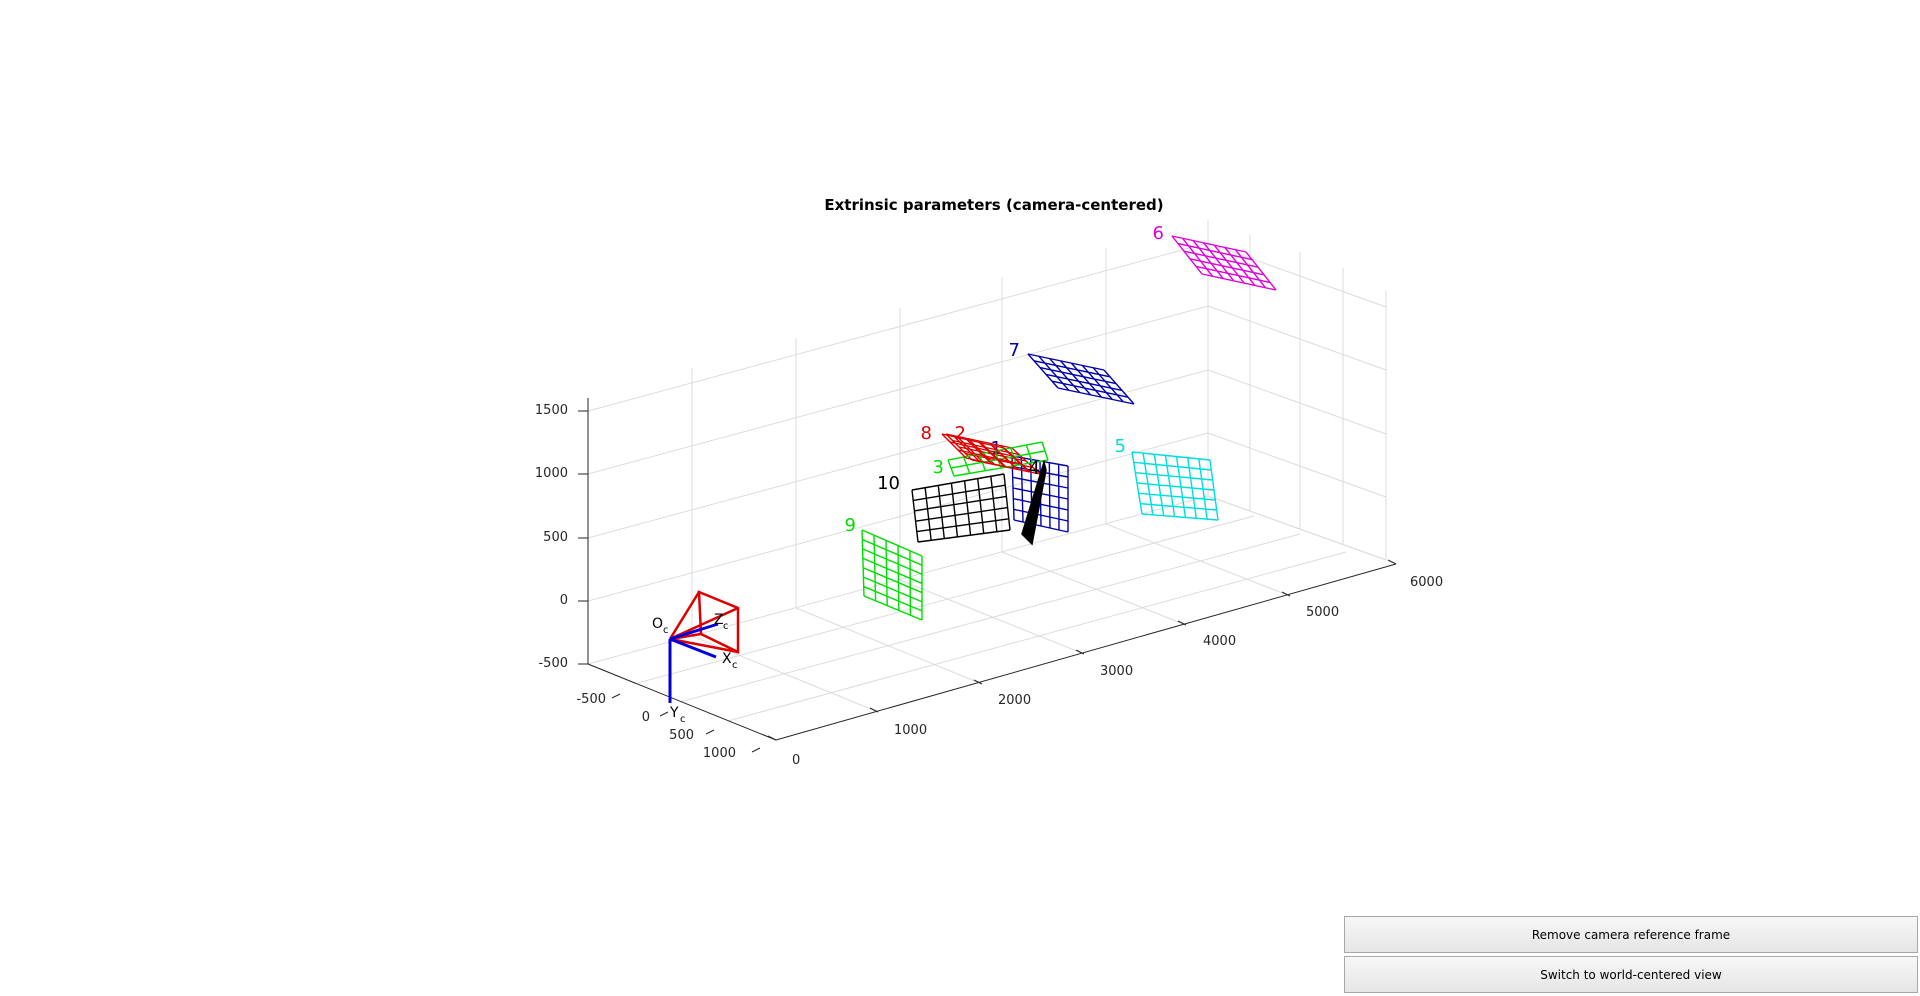 This screenshot has width=1920, height=996. What do you see at coordinates (1219, 641) in the screenshot?
I see `y-tick-label: 4000` at bounding box center [1219, 641].